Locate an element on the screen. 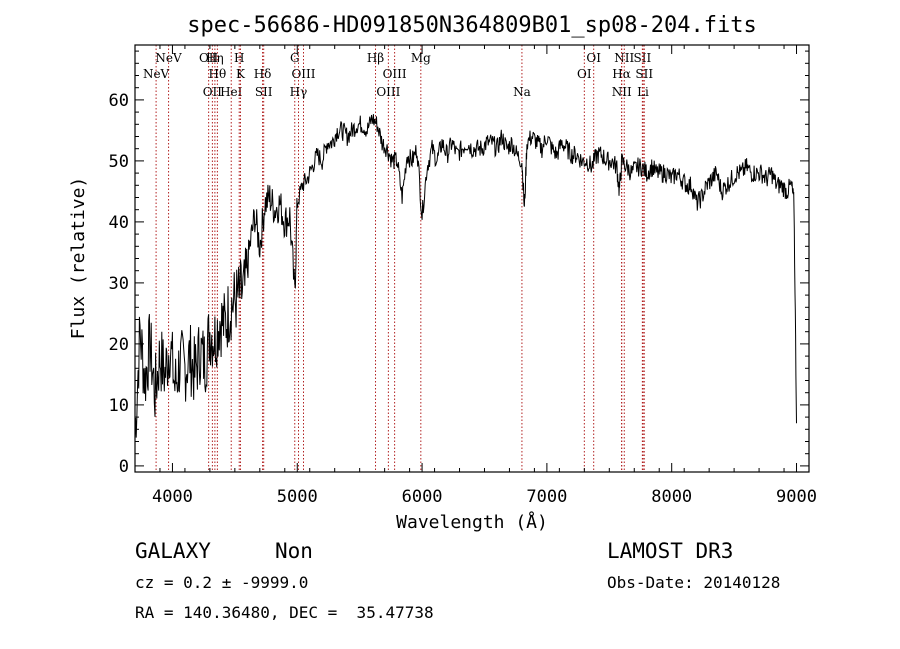 The width and height of the screenshot is (900, 649). marker-label-9: K is located at coordinates (241, 74).